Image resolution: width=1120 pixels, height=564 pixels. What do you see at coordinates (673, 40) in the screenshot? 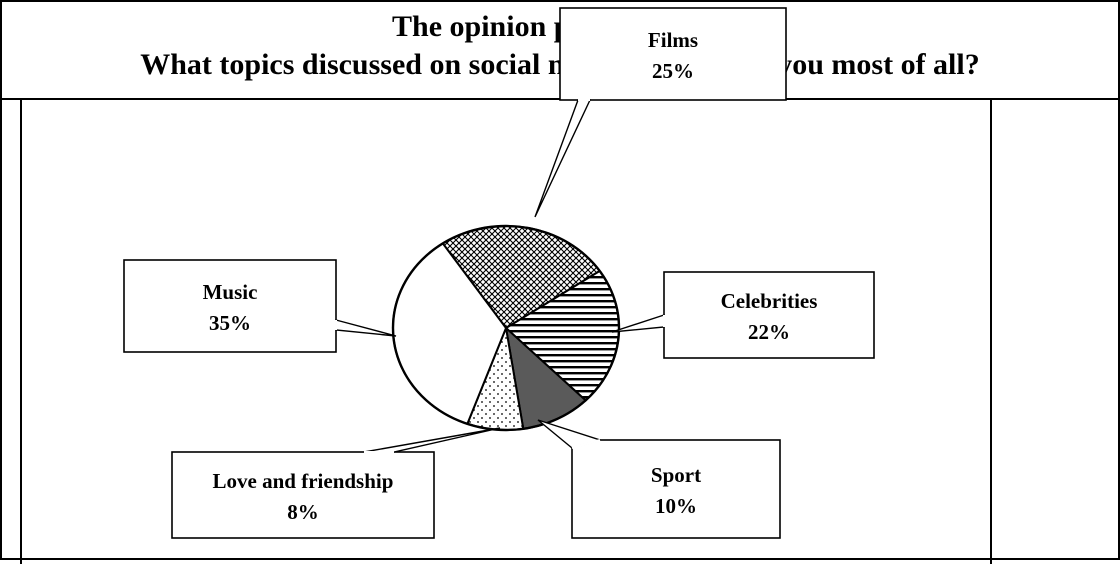
I see `slice-label-films: Films` at bounding box center [673, 40].